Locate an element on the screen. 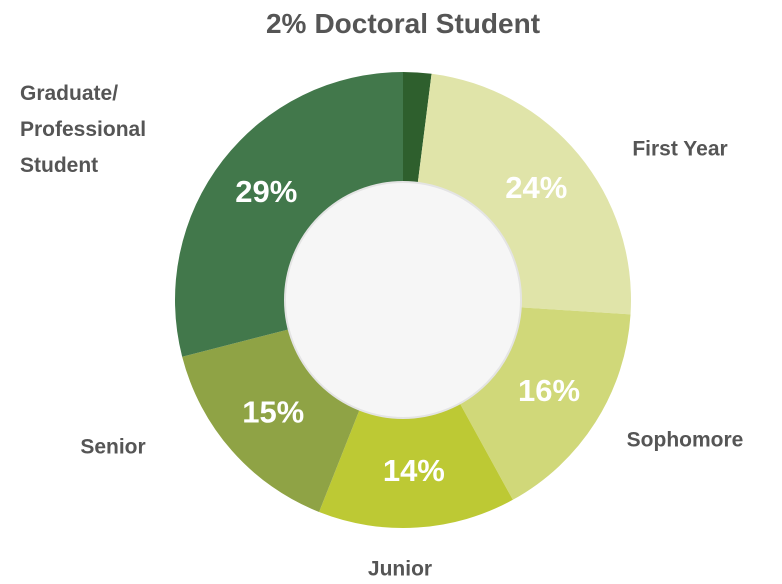  value-label: 15% is located at coordinates (273, 412).